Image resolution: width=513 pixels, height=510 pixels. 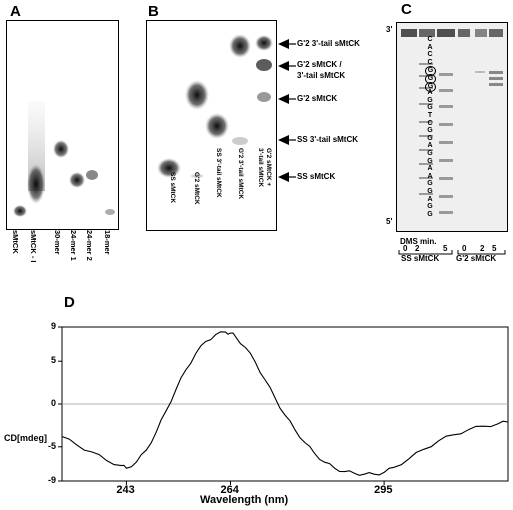 What do you see at coordinates (405, 248) in the screenshot?
I see `ss-time-0: 0` at bounding box center [405, 248].